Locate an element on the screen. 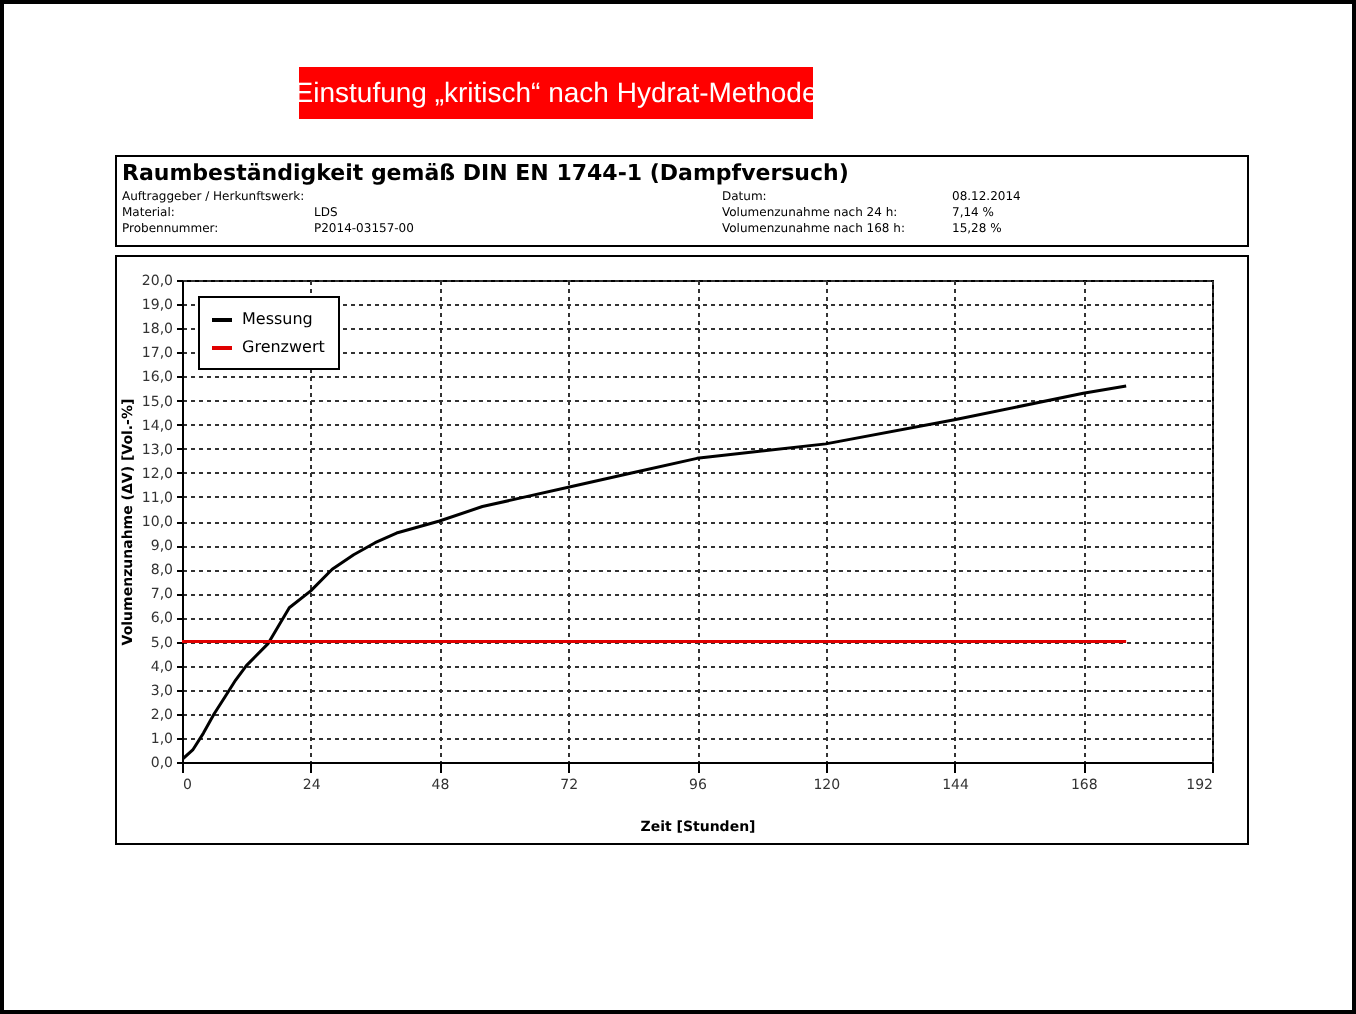 Image resolution: width=1356 pixels, height=1014 pixels. legend-label: Messung is located at coordinates (277, 319).